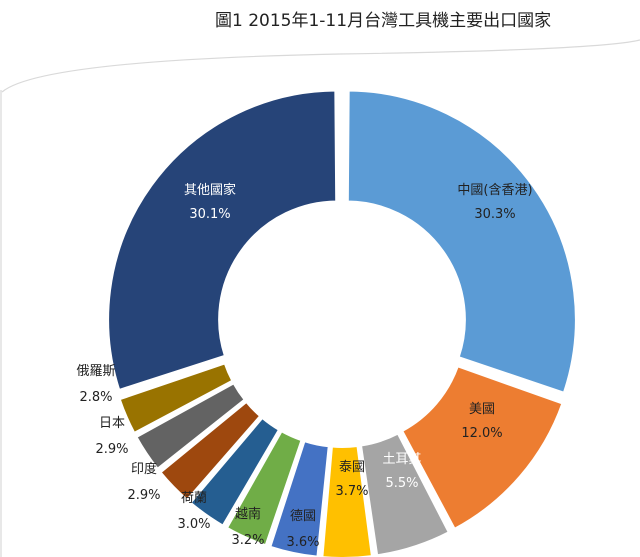 This screenshot has width=640, height=557. Describe the element at coordinates (95, 371) in the screenshot. I see `slice-name-9: 俄羅斯` at that location.